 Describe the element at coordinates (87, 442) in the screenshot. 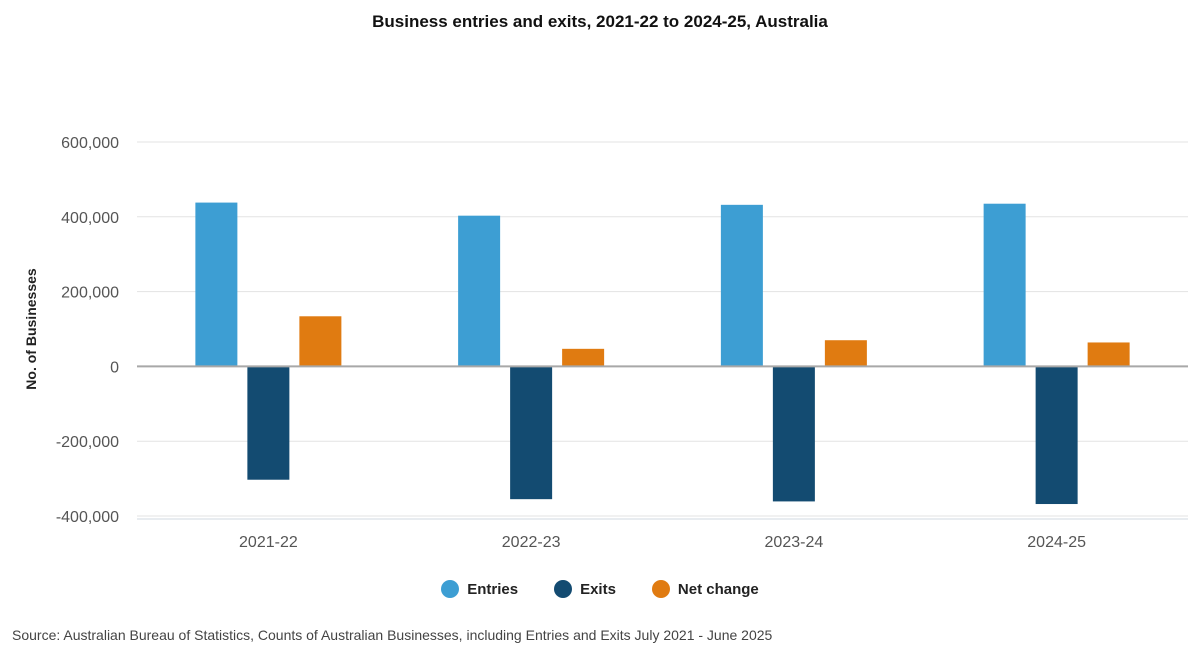

I see `y-tick-label: -200,000` at that location.